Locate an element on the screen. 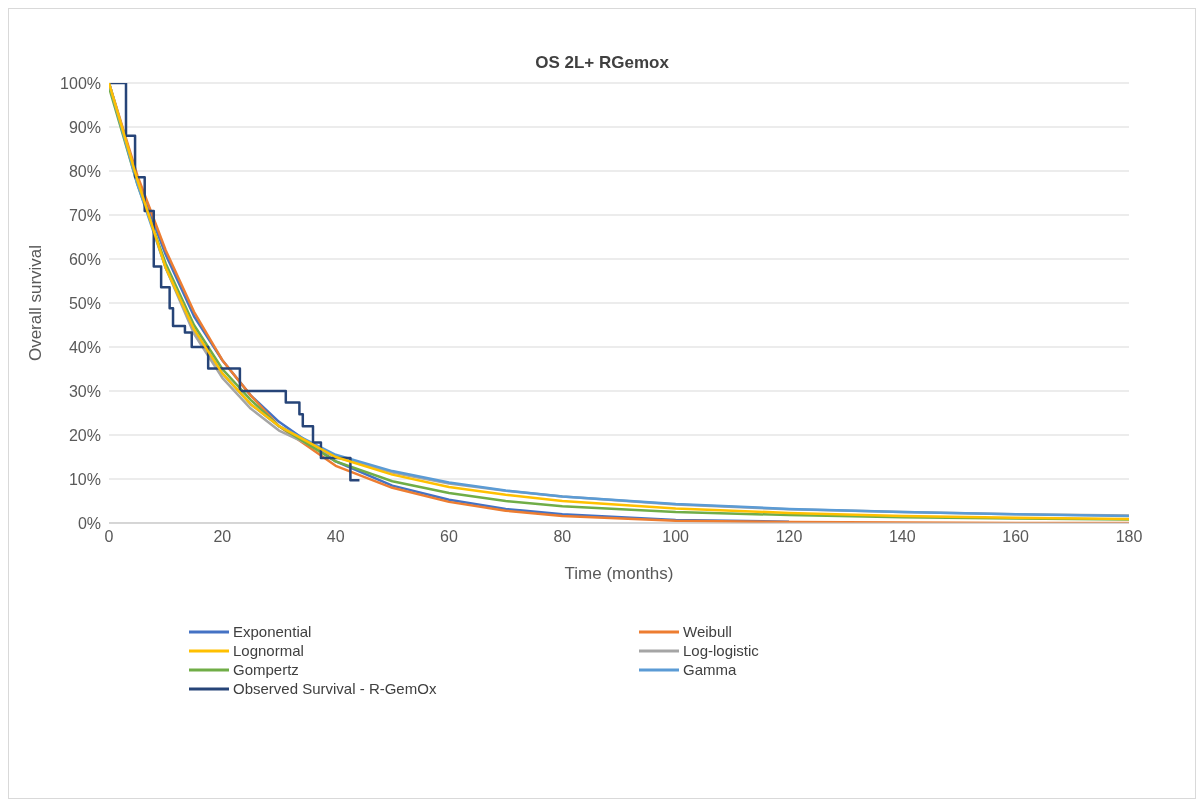 The image size is (1202, 805). x-tick-label: 100 is located at coordinates (676, 537).